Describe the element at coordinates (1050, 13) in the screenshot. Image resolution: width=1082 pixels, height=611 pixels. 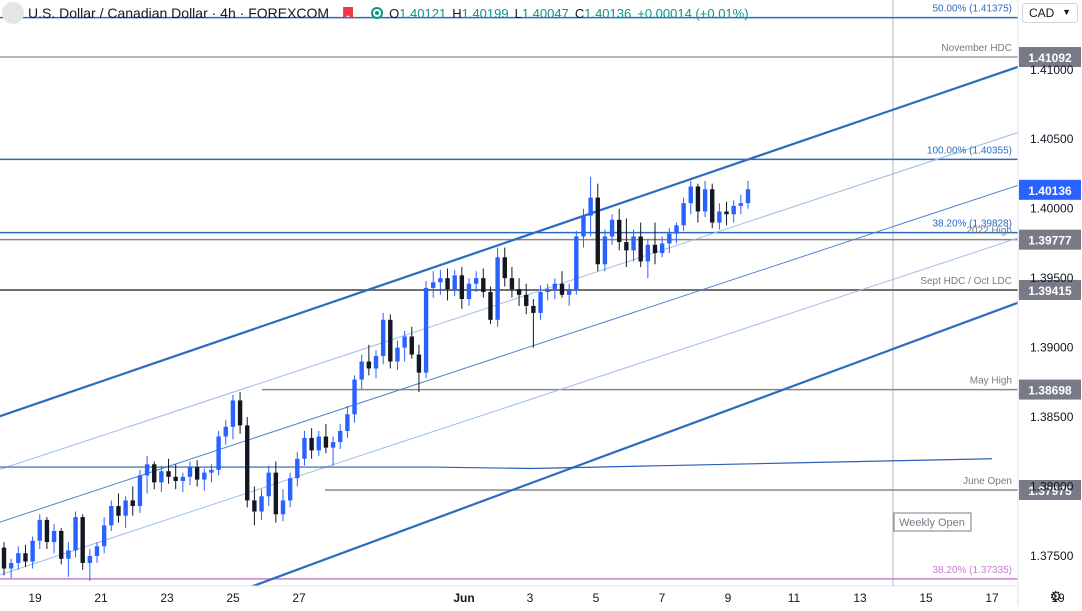
I see `currency-selector: CAD ▼` at that location.